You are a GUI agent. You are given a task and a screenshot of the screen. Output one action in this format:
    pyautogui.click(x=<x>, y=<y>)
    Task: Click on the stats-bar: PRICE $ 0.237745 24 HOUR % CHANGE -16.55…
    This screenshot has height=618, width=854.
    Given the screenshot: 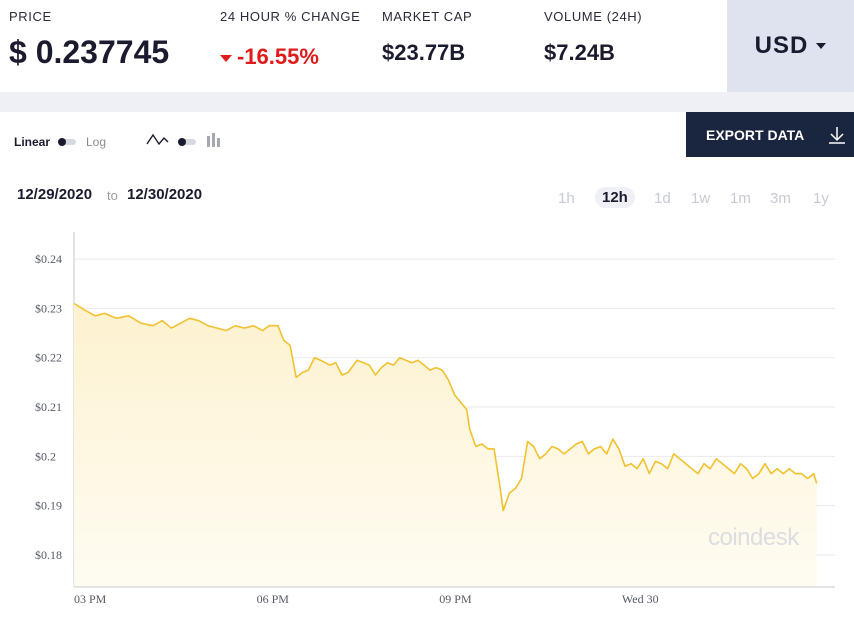 What is the action you would take?
    pyautogui.click(x=427, y=46)
    